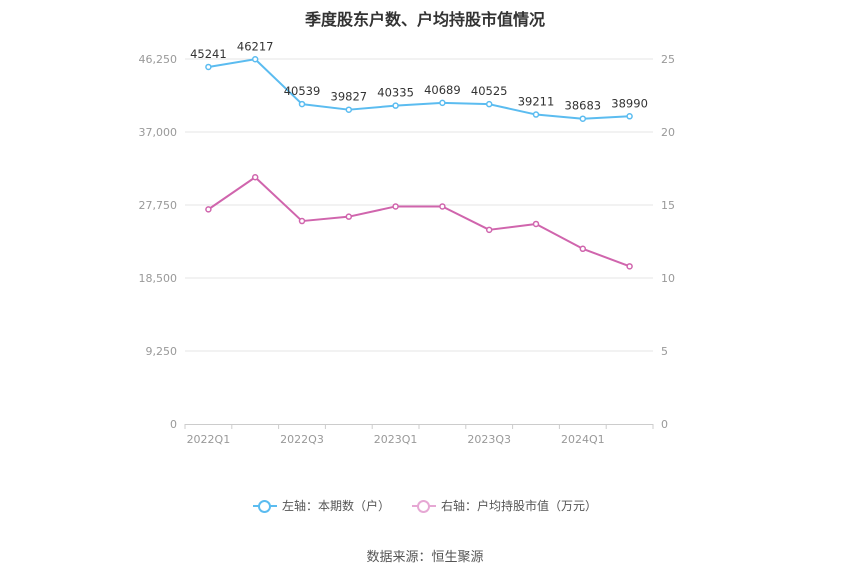 Image resolution: width=850 pixels, height=575 pixels. What do you see at coordinates (264, 506) in the screenshot?
I see `legend-left-line-icon` at bounding box center [264, 506].